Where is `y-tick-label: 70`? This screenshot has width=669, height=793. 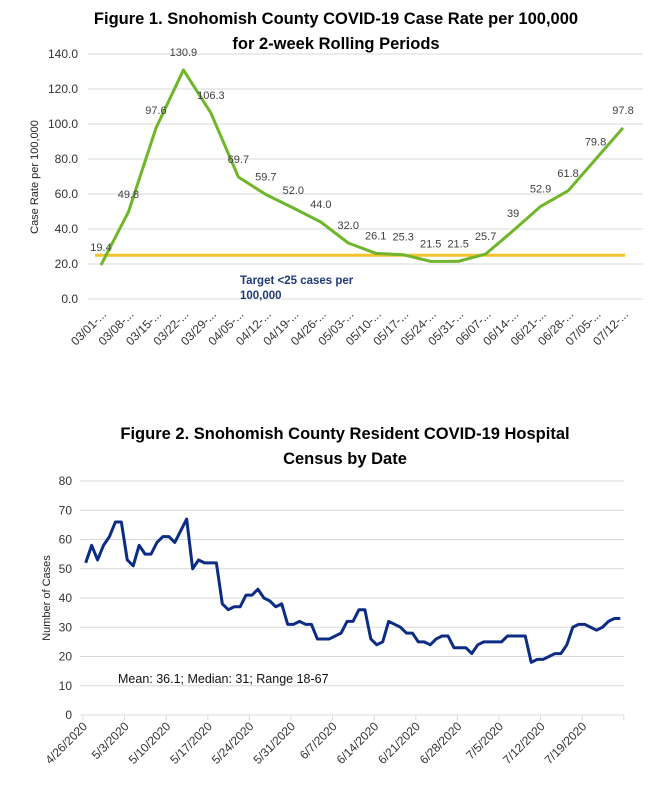
y-tick-label: 70 is located at coordinates (66, 510).